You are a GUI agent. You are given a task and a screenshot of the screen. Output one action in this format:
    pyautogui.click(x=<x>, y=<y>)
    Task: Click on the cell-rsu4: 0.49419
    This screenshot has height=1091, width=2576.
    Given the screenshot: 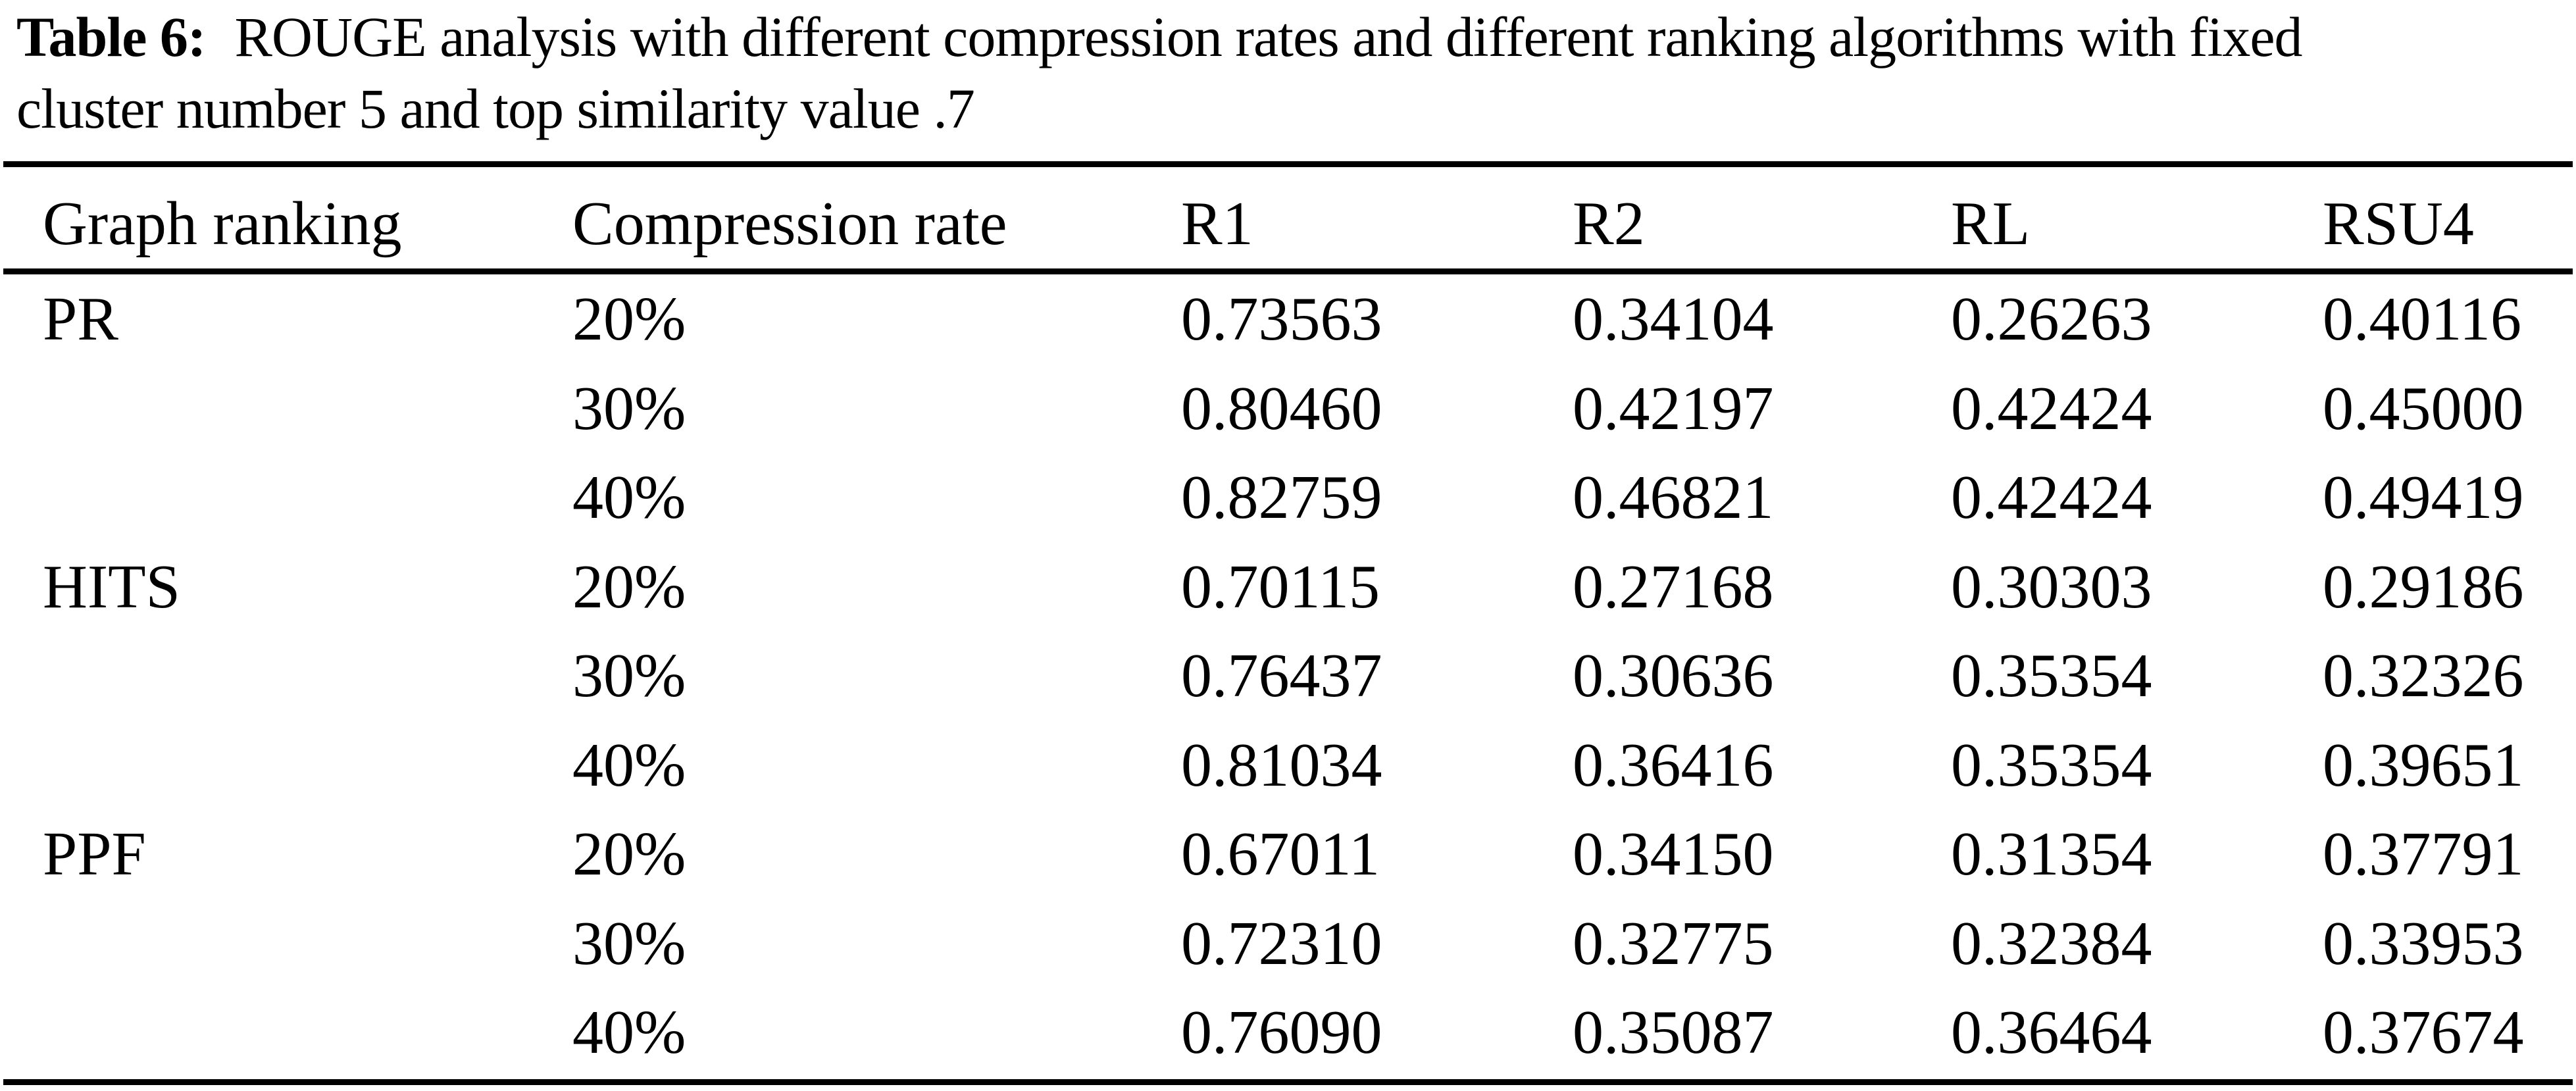 What is the action you would take?
    pyautogui.click(x=2423, y=497)
    